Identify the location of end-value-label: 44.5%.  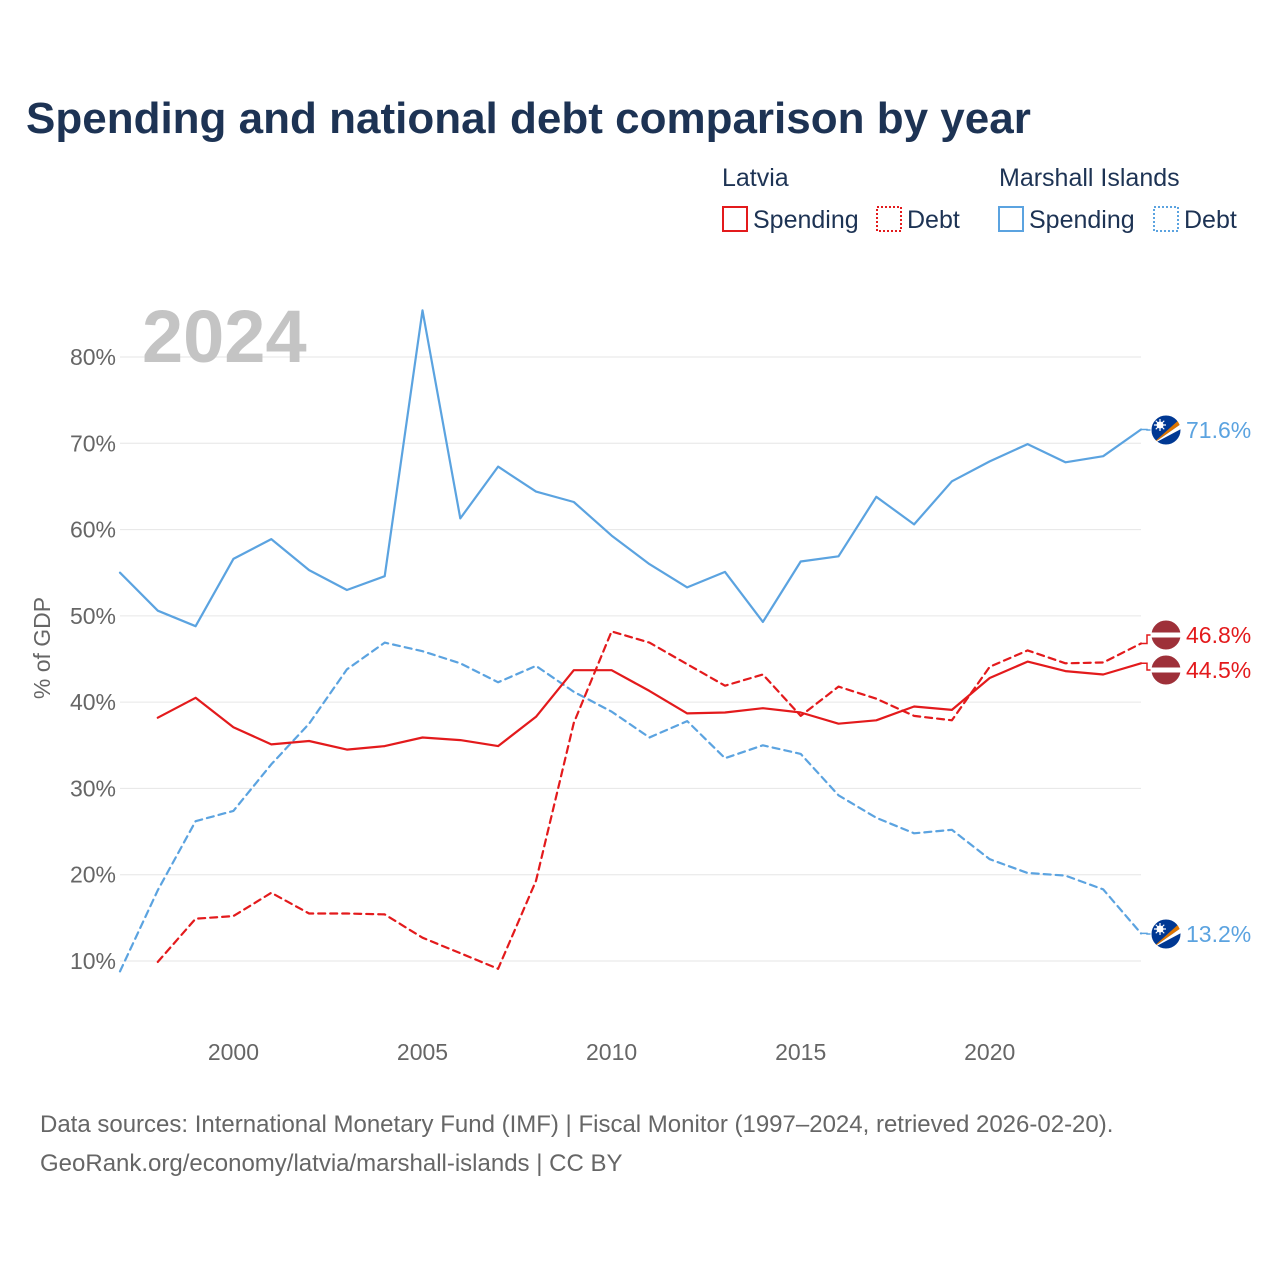
(1218, 670).